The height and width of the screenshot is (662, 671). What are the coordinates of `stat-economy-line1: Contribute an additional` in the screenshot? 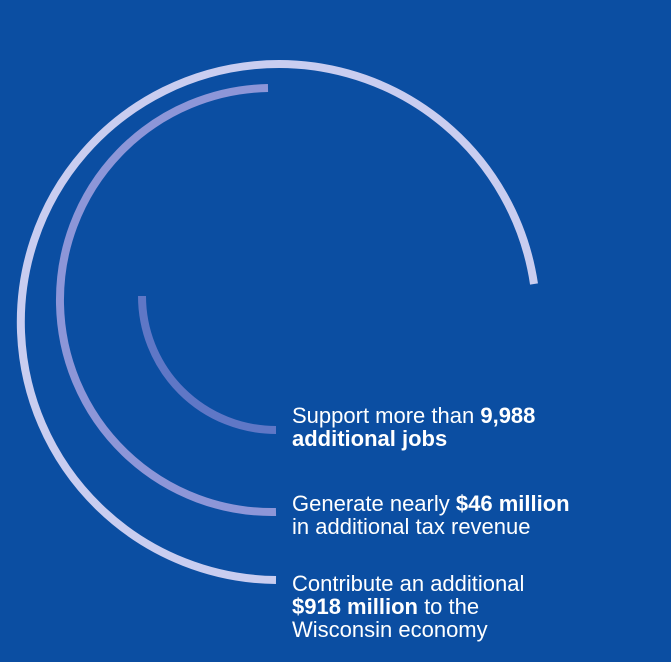 It's located at (408, 583).